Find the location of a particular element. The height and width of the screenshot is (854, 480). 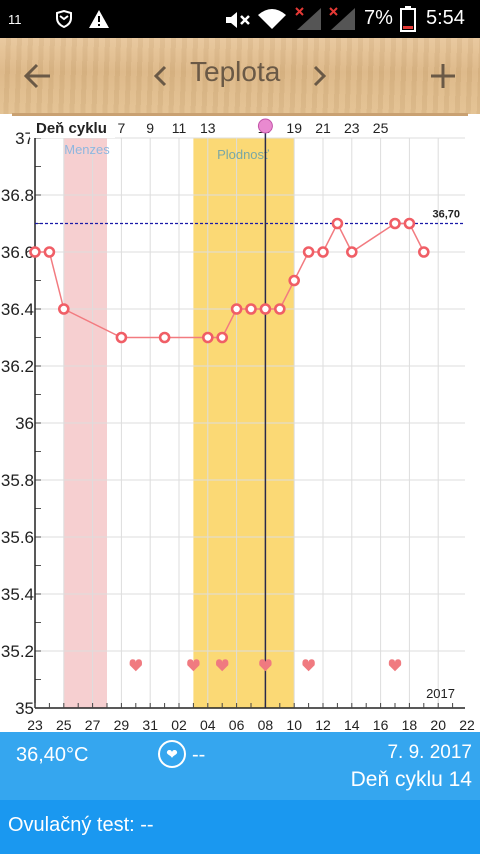

x-tick-label: 10 is located at coordinates (294, 724).